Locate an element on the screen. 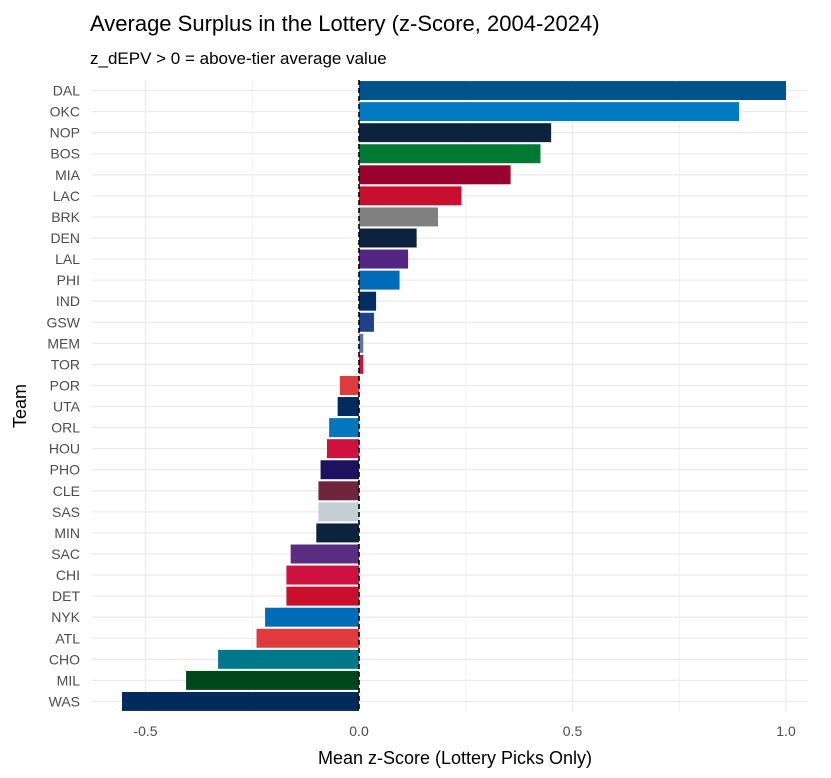 The width and height of the screenshot is (831, 778). y-tick-label: CHI is located at coordinates (68, 575).